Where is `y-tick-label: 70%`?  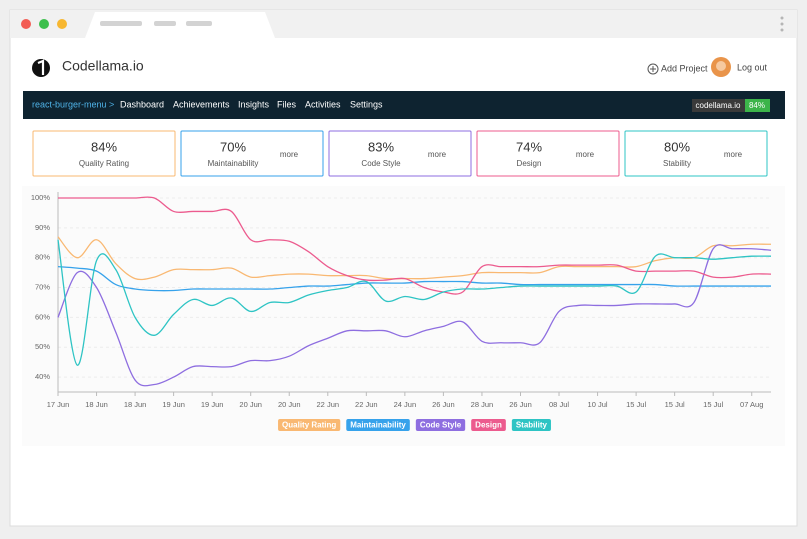
y-tick-label: 70% is located at coordinates (42, 287).